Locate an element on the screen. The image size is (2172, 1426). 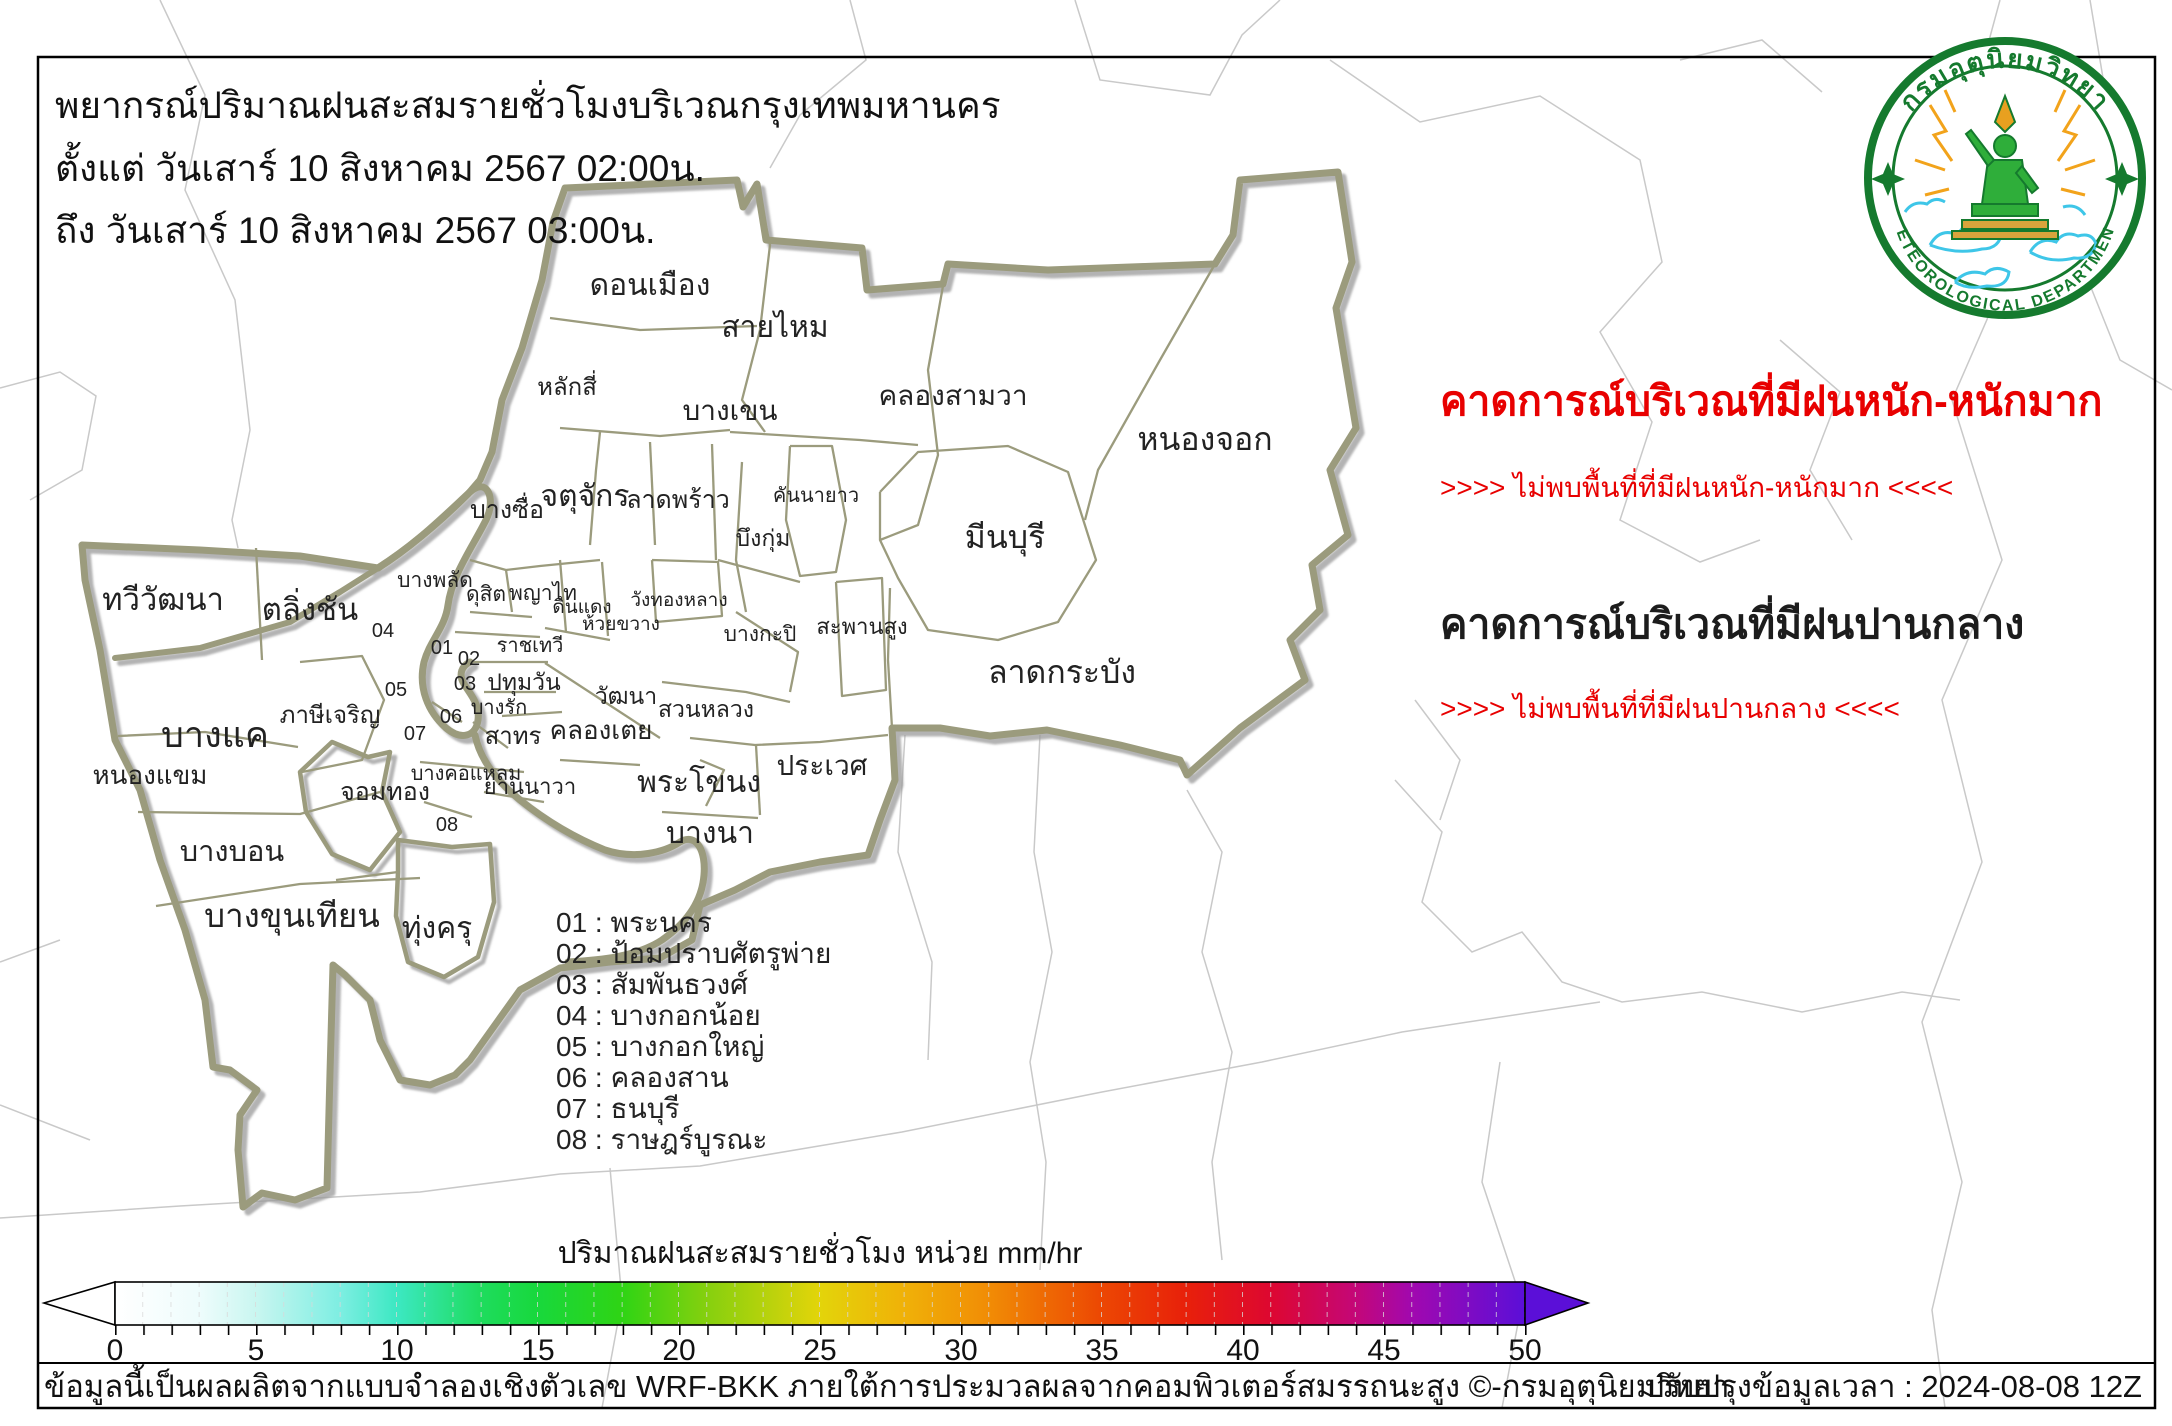
logo-rays is located at coordinates (2005, 143).